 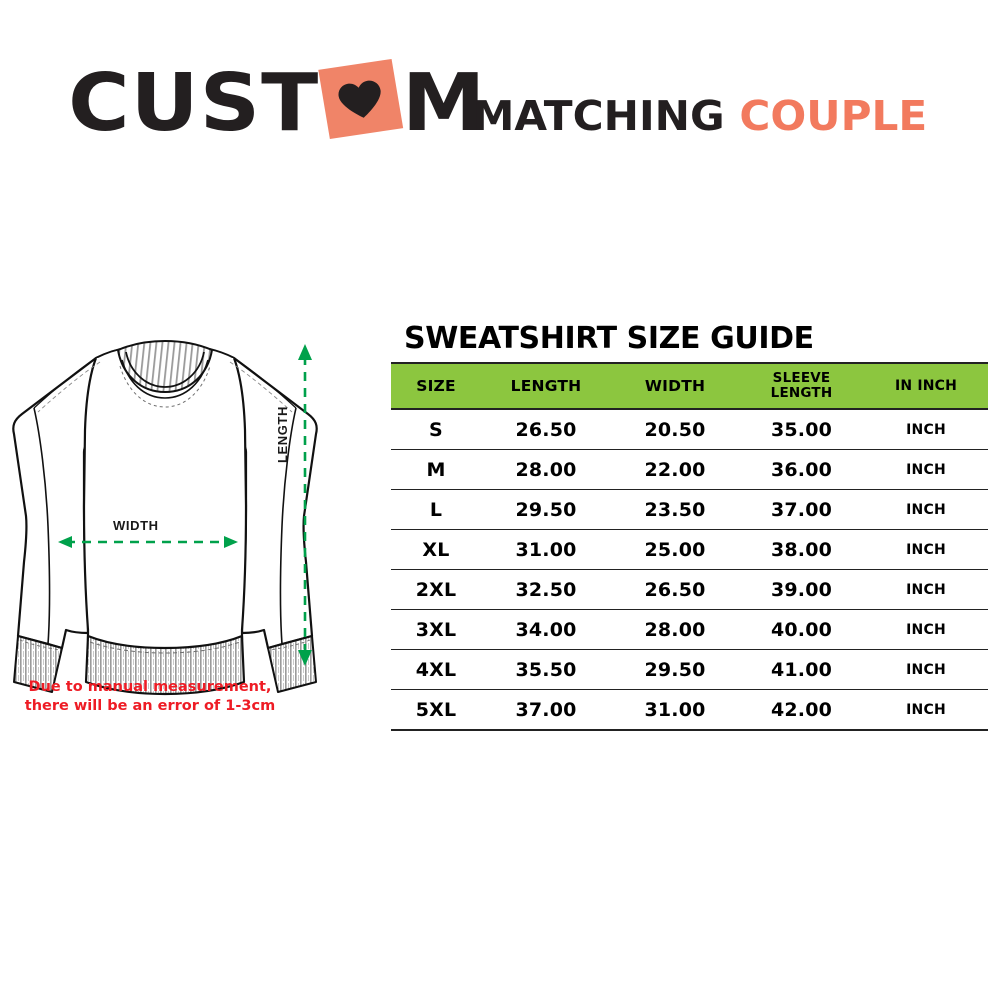 What do you see at coordinates (148, 542) in the screenshot?
I see `width-measure-arrow` at bounding box center [148, 542].